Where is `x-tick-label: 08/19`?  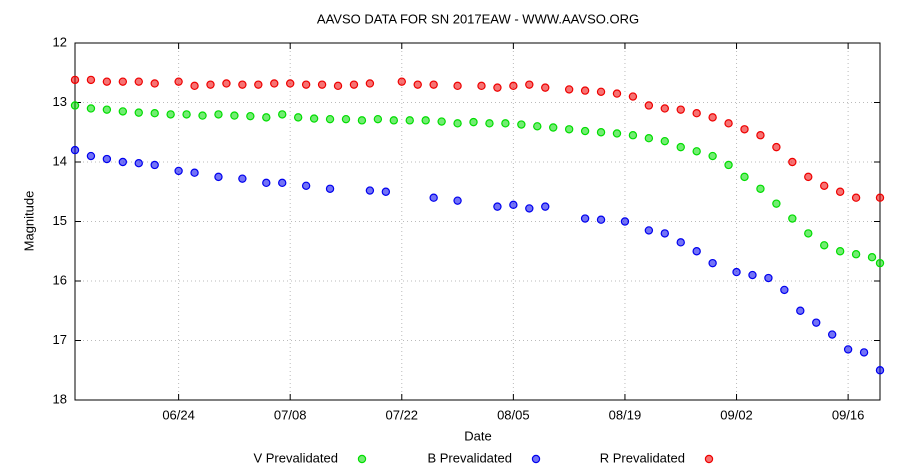 x-tick-label: 08/19 is located at coordinates (625, 414).